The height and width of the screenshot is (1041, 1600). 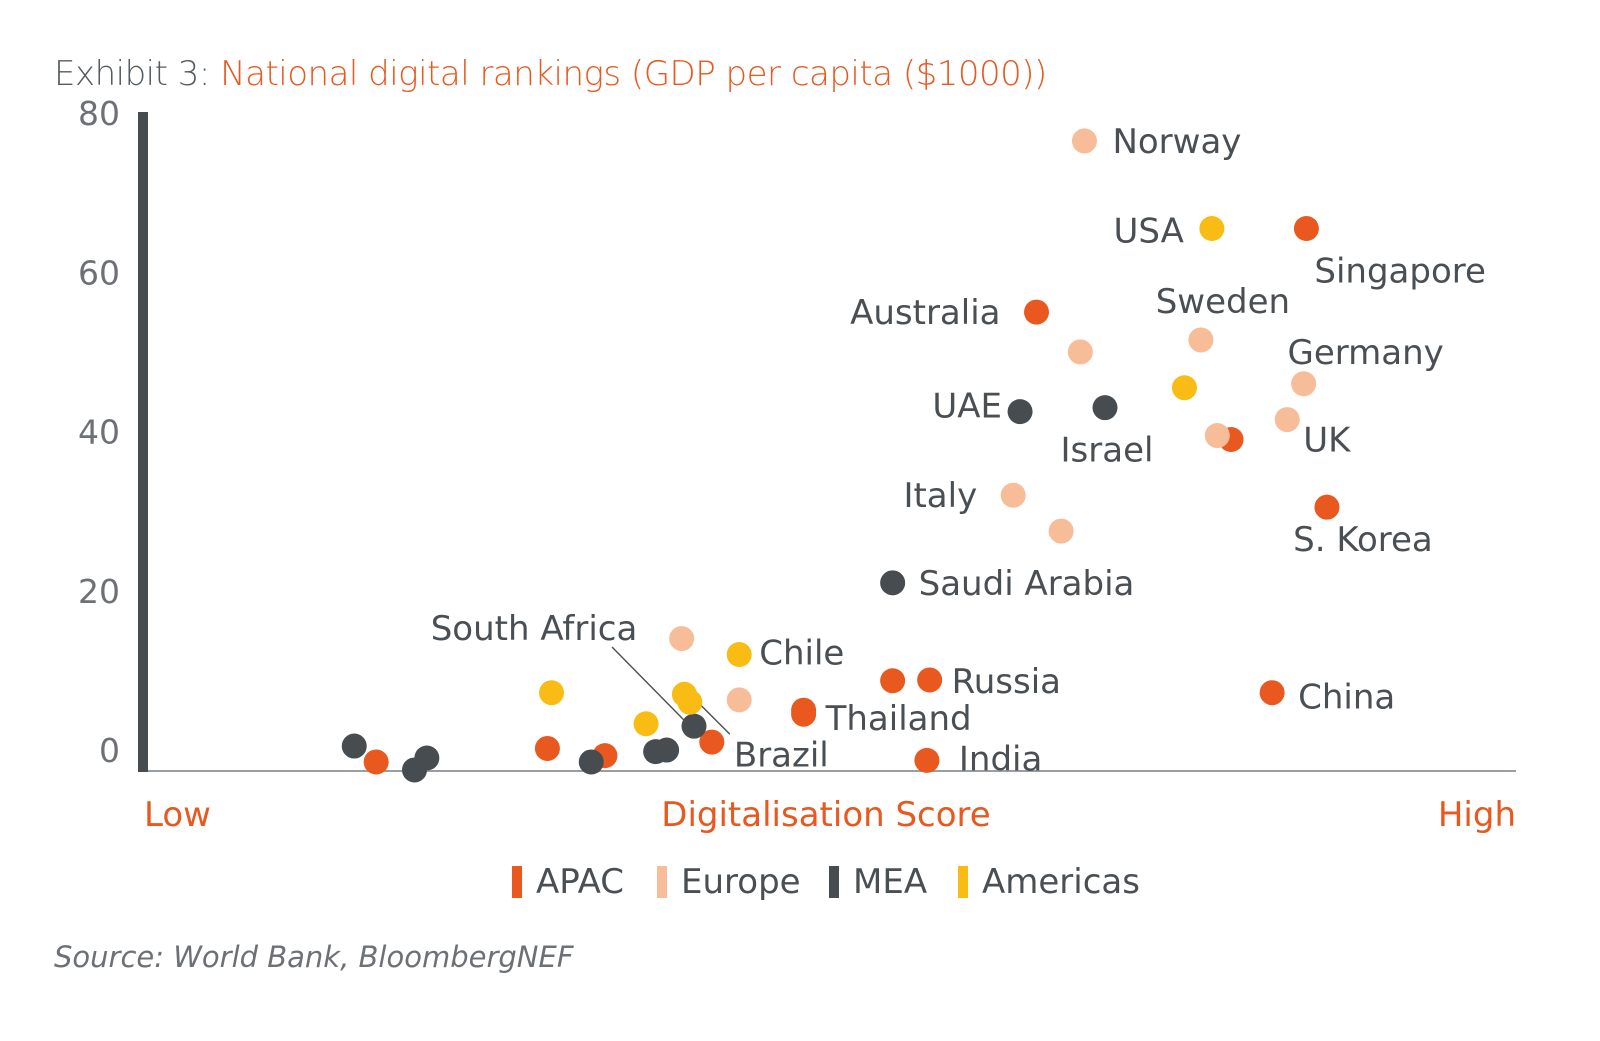 I want to click on point-label: UAE, so click(x=967, y=407).